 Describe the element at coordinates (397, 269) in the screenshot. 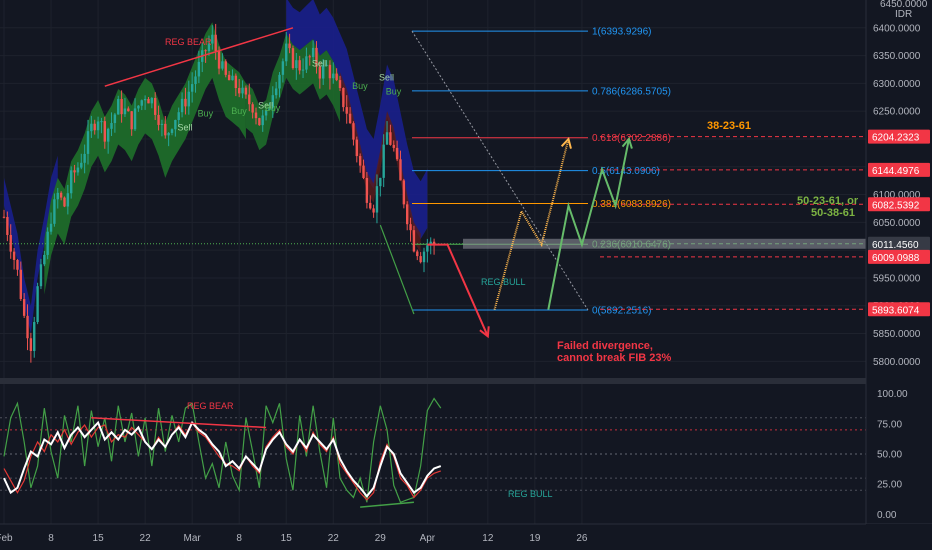

I see `reg-bull-trendline` at that location.